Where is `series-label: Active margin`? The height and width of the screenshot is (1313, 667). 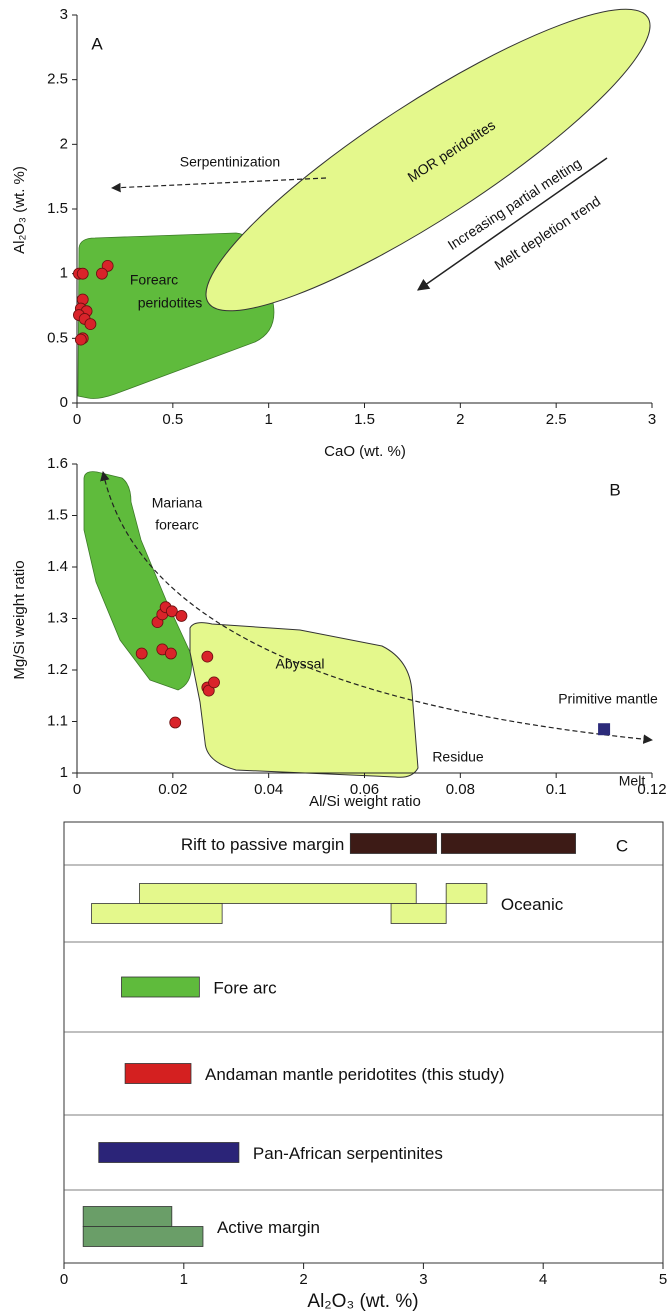 series-label: Active margin is located at coordinates (268, 1227).